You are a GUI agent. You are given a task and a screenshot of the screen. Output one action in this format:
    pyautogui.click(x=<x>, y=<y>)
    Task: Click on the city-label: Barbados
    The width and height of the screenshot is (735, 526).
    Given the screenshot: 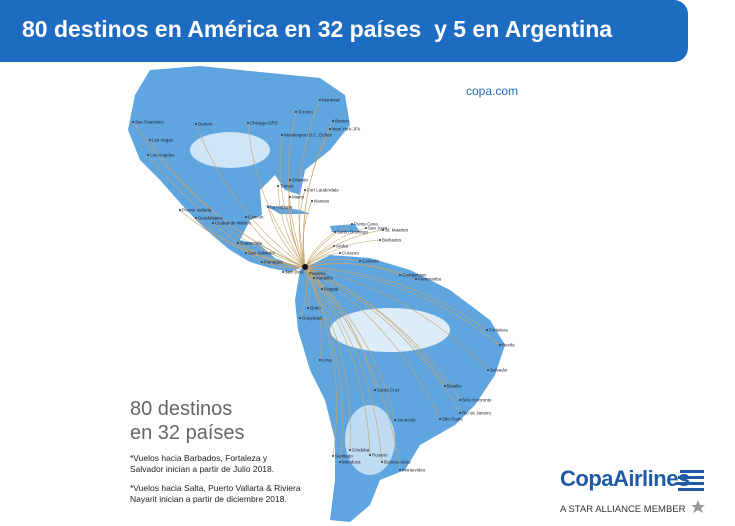 What is the action you would take?
    pyautogui.click(x=392, y=240)
    